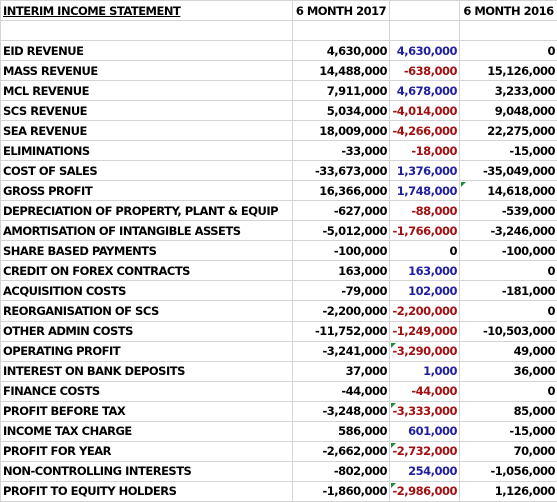 This screenshot has height=502, width=557. Describe the element at coordinates (424, 171) in the screenshot. I see `value-change: 1,376,000` at that location.